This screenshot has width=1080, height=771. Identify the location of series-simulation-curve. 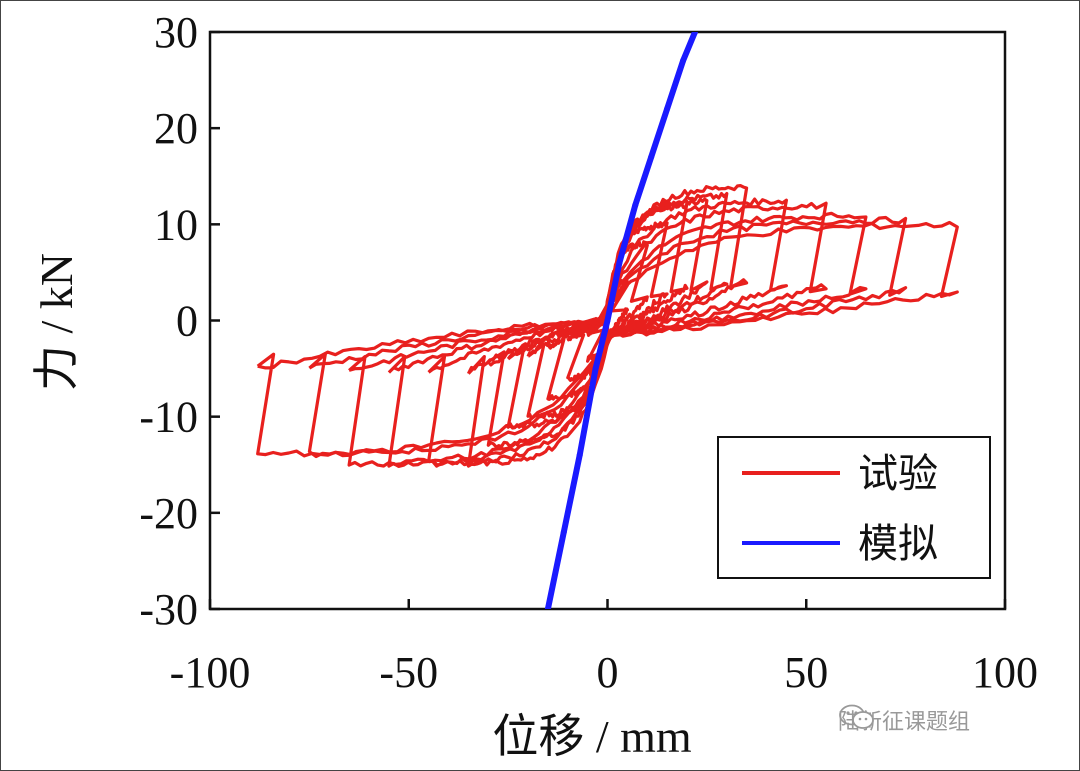
(621, 320).